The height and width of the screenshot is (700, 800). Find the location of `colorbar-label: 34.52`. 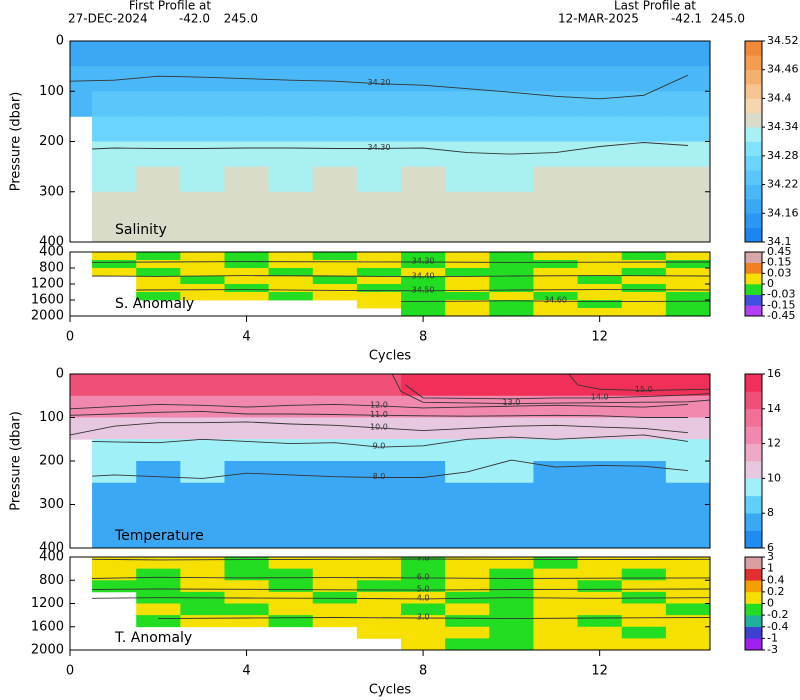

colorbar-label: 34.52 is located at coordinates (783, 40).